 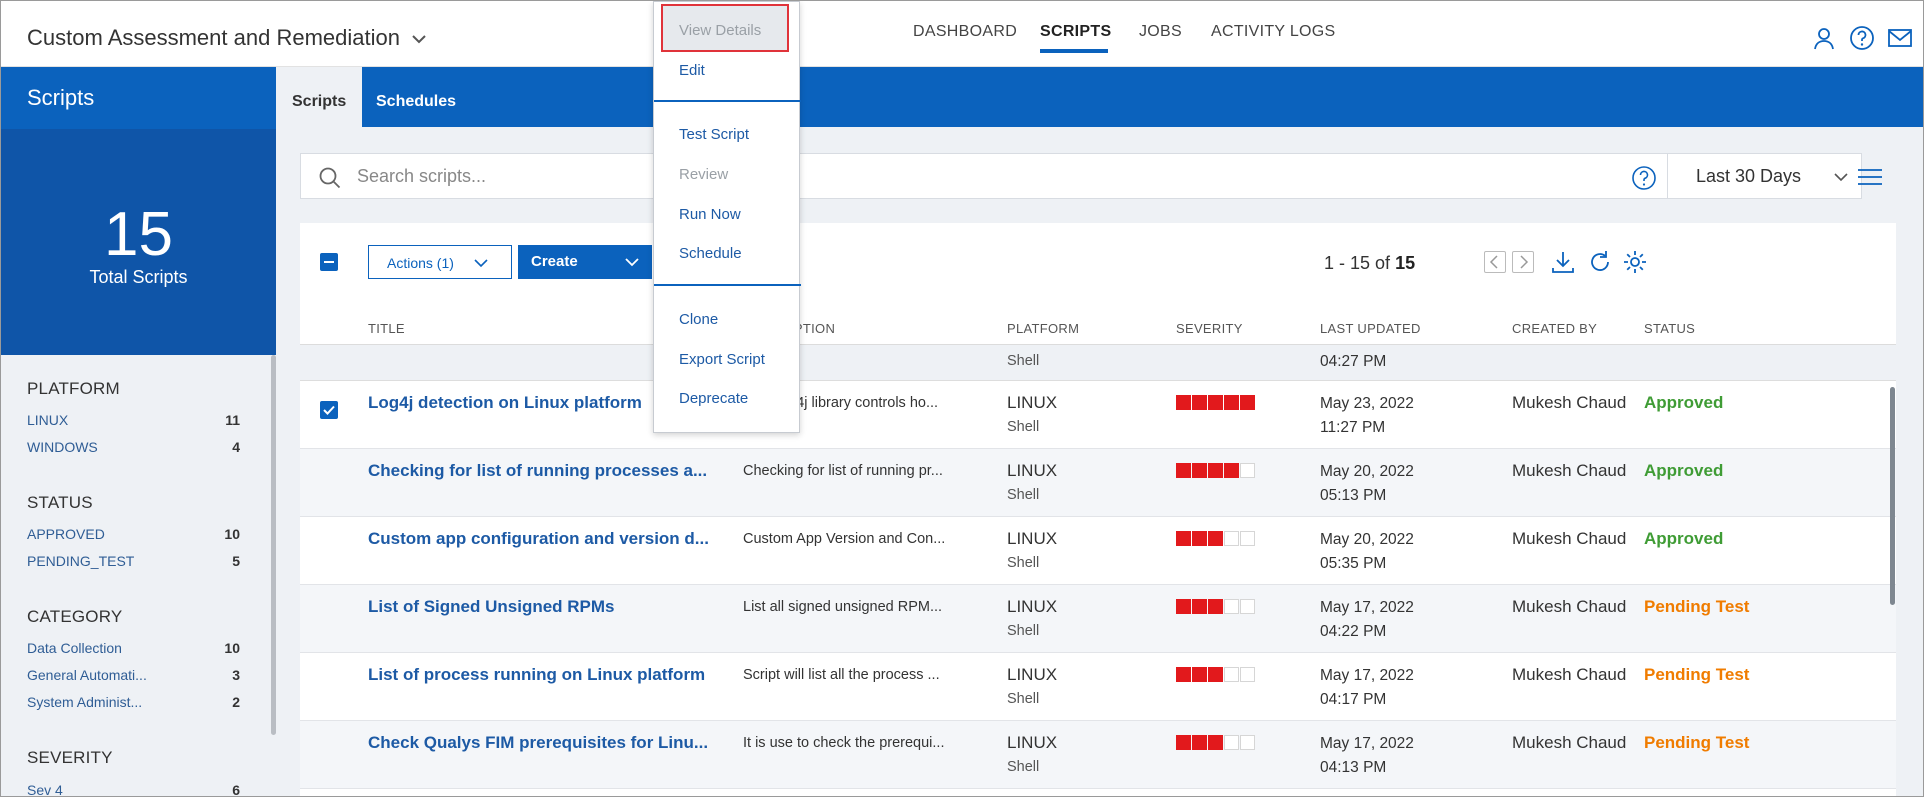 What do you see at coordinates (692, 70) in the screenshot?
I see `menu-item-edit: Edit` at bounding box center [692, 70].